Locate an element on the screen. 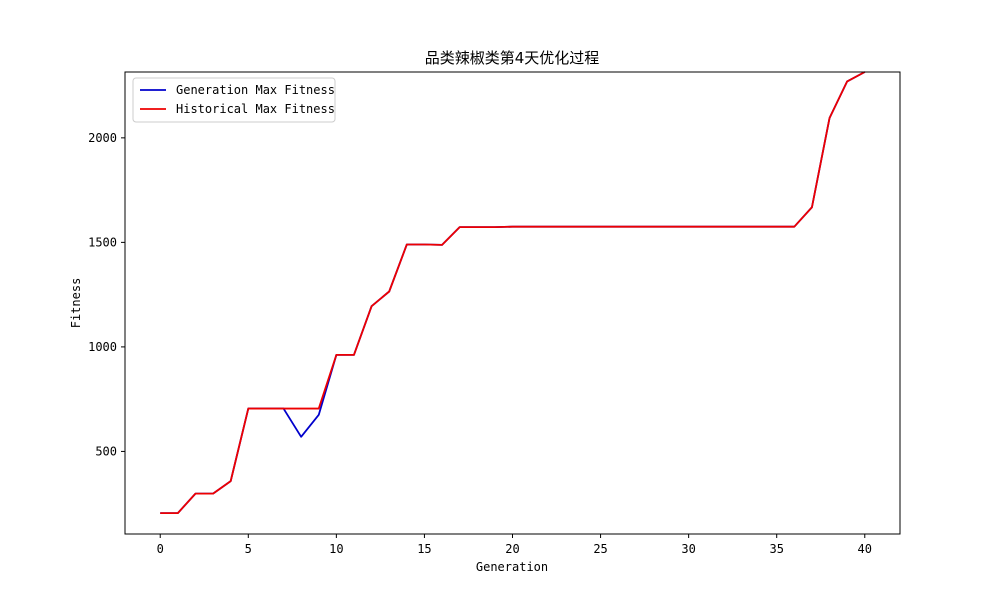 The width and height of the screenshot is (1000, 600). y-tick-label: 500 is located at coordinates (106, 451).